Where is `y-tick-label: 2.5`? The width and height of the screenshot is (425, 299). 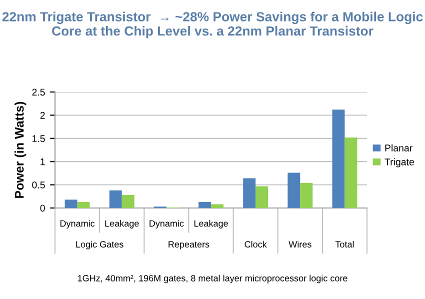
y-tick-label: 2.5 is located at coordinates (38, 92).